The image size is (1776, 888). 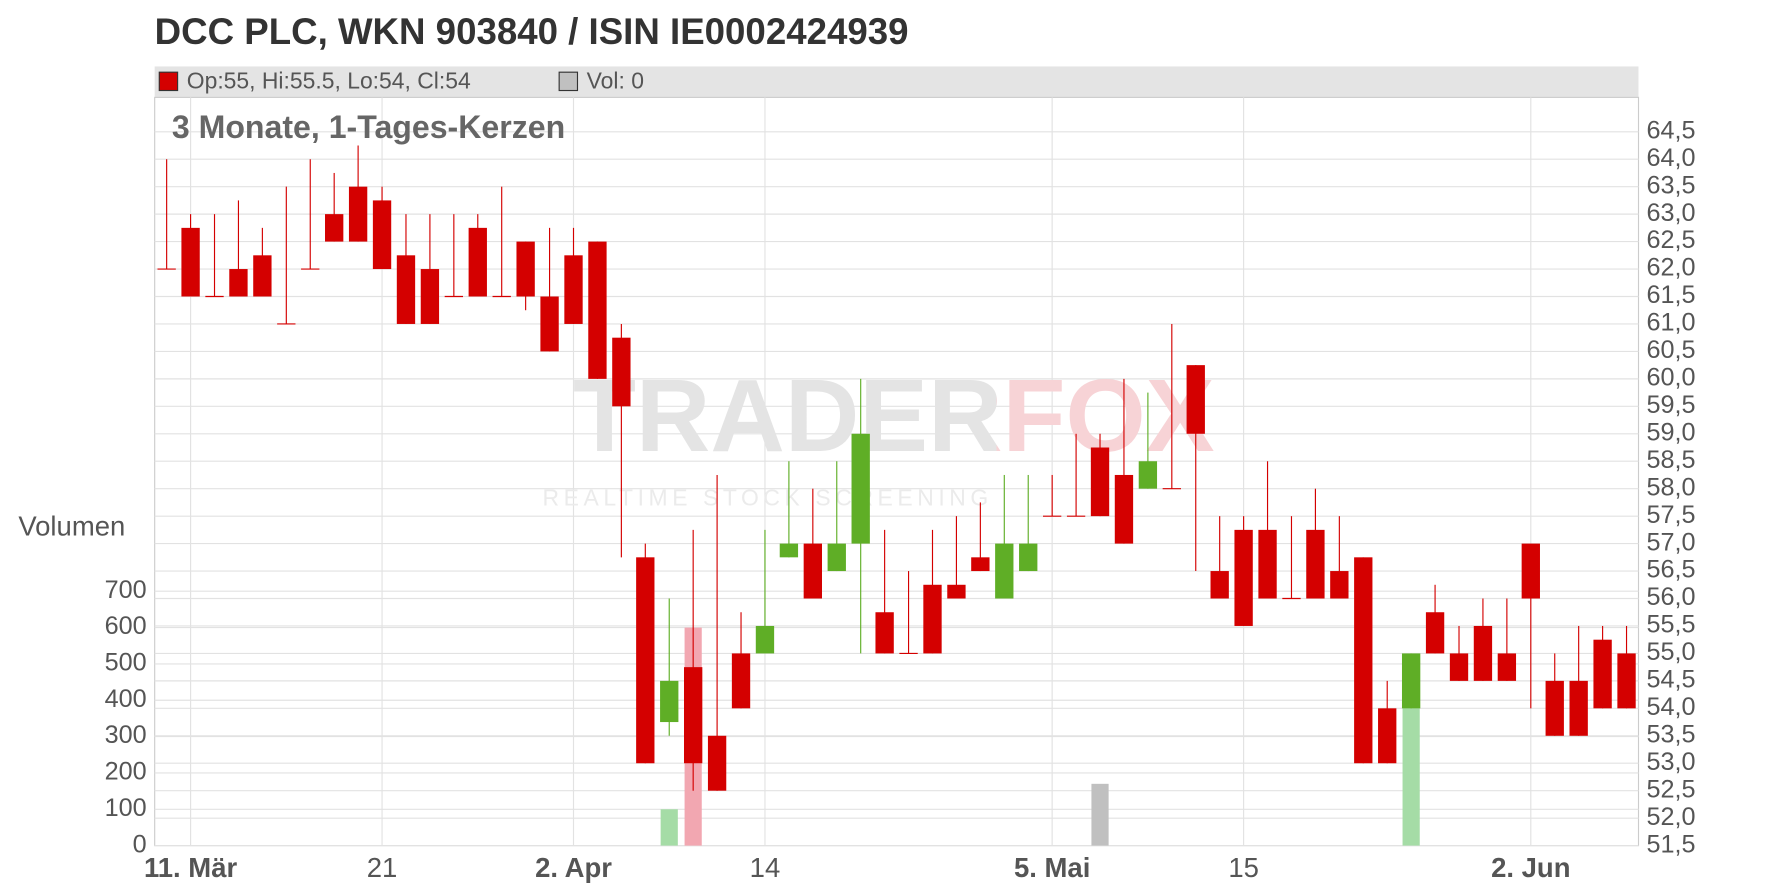 I want to click on volume-tick-label: 0, so click(x=140, y=844).